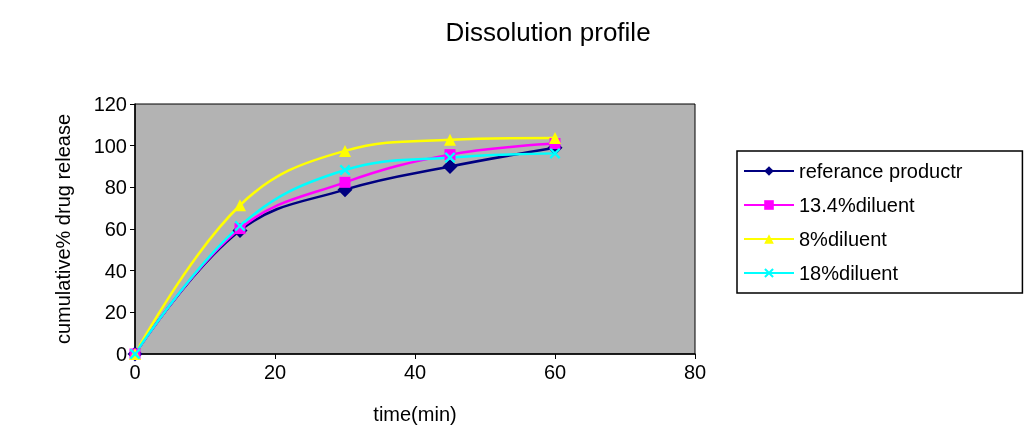 The image size is (1036, 444). Describe the element at coordinates (110, 104) in the screenshot. I see `y-tick-label: 120` at that location.